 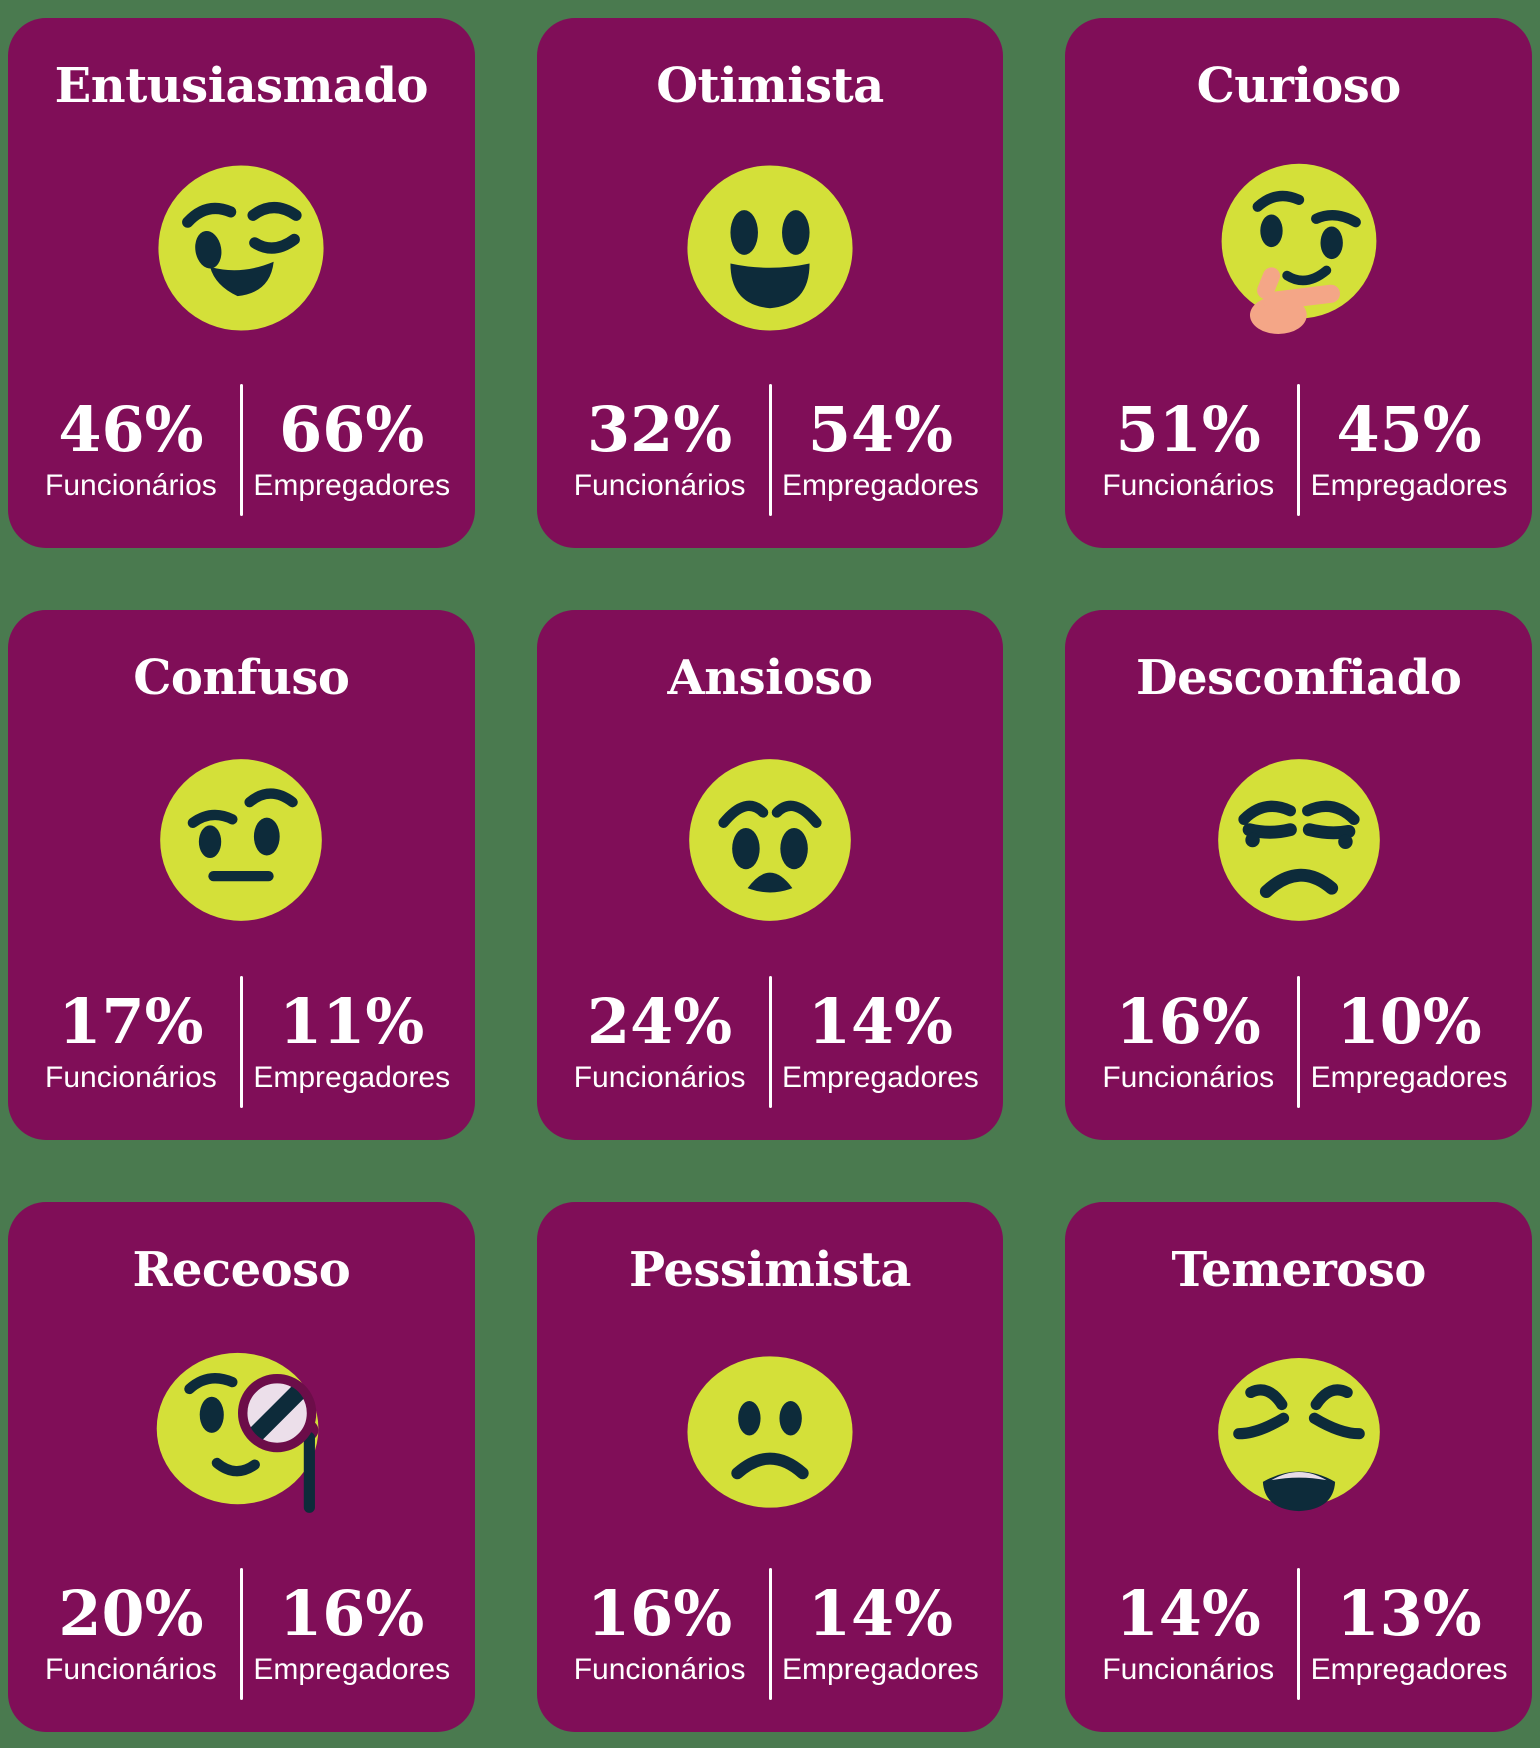 I want to click on card-stats: 51% Funcionários 45% Empregadores, so click(x=1298, y=450).